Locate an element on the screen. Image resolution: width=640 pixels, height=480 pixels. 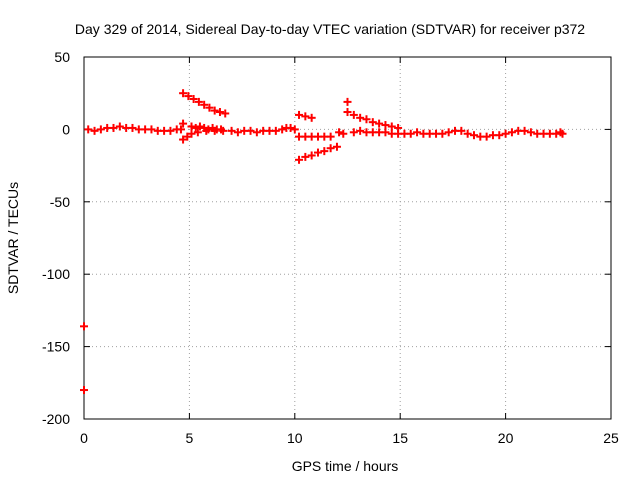
y-tick-label: -100 is located at coordinates (56, 274).